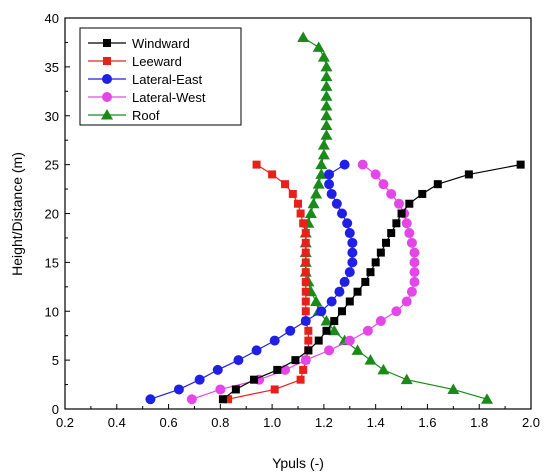 The width and height of the screenshot is (550, 476). Describe the element at coordinates (52, 165) in the screenshot. I see `y-tick-label: 25` at that location.